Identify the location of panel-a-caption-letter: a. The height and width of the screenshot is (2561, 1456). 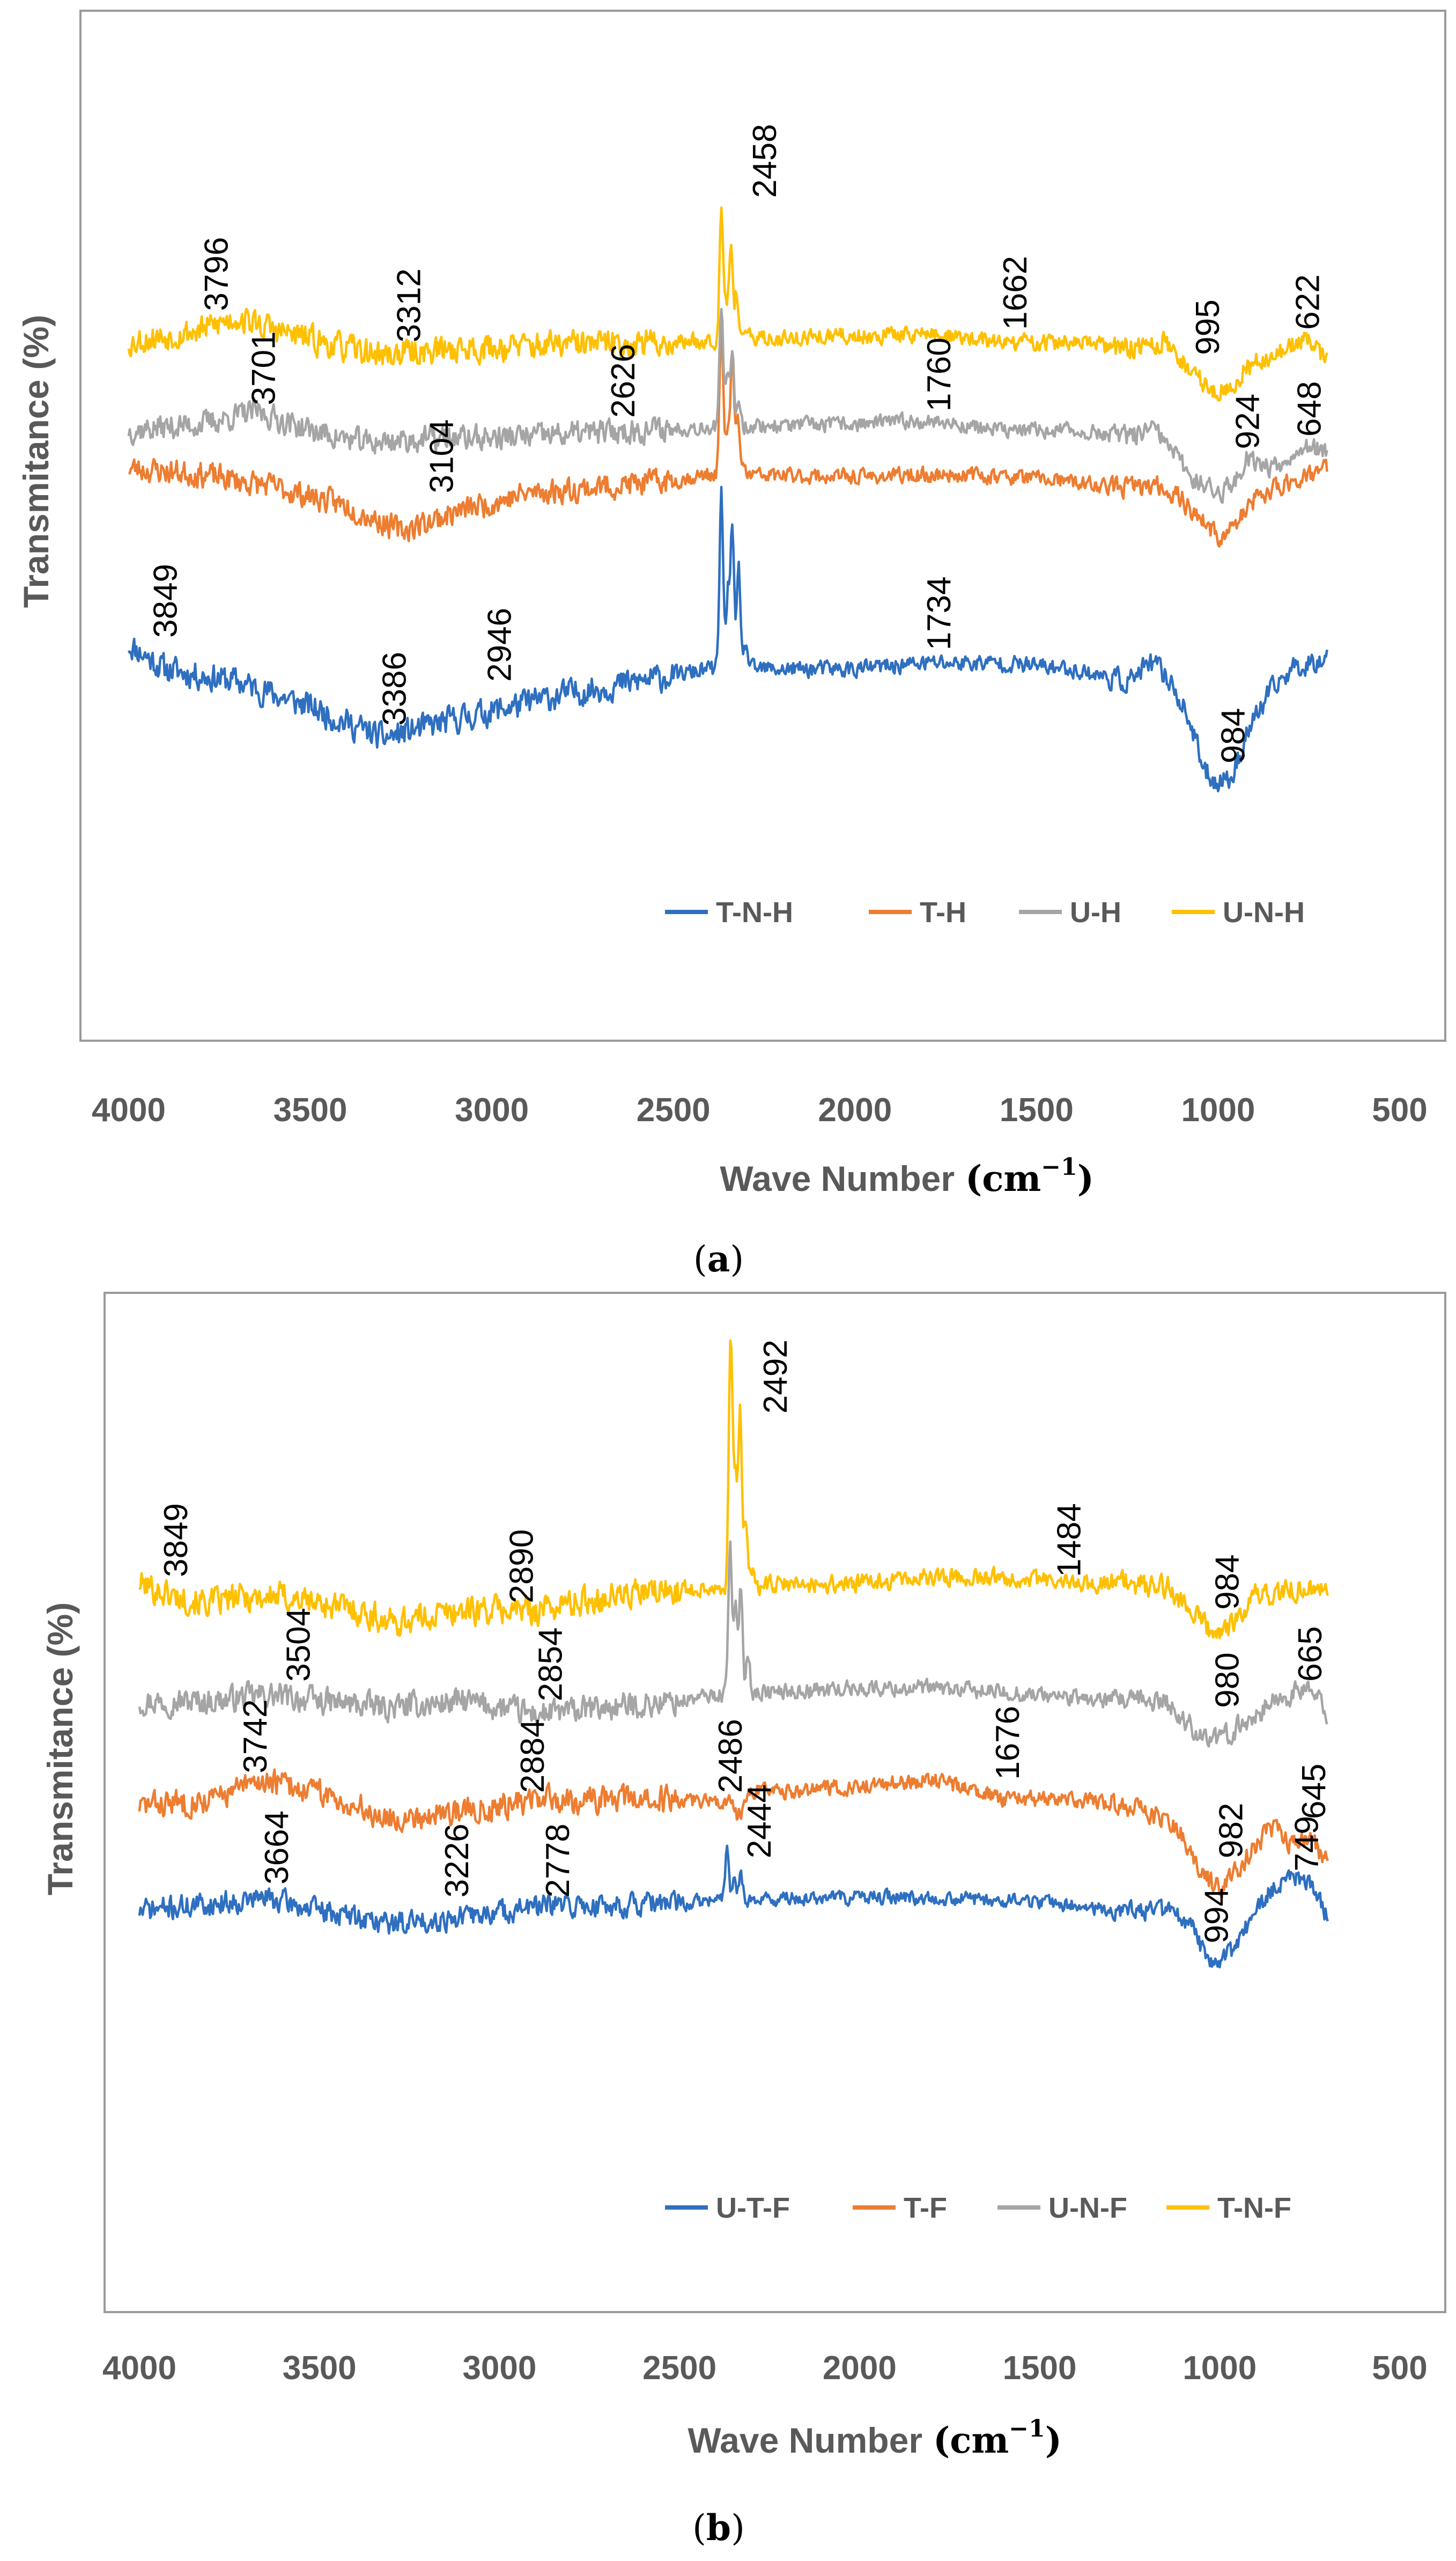
(718, 1259).